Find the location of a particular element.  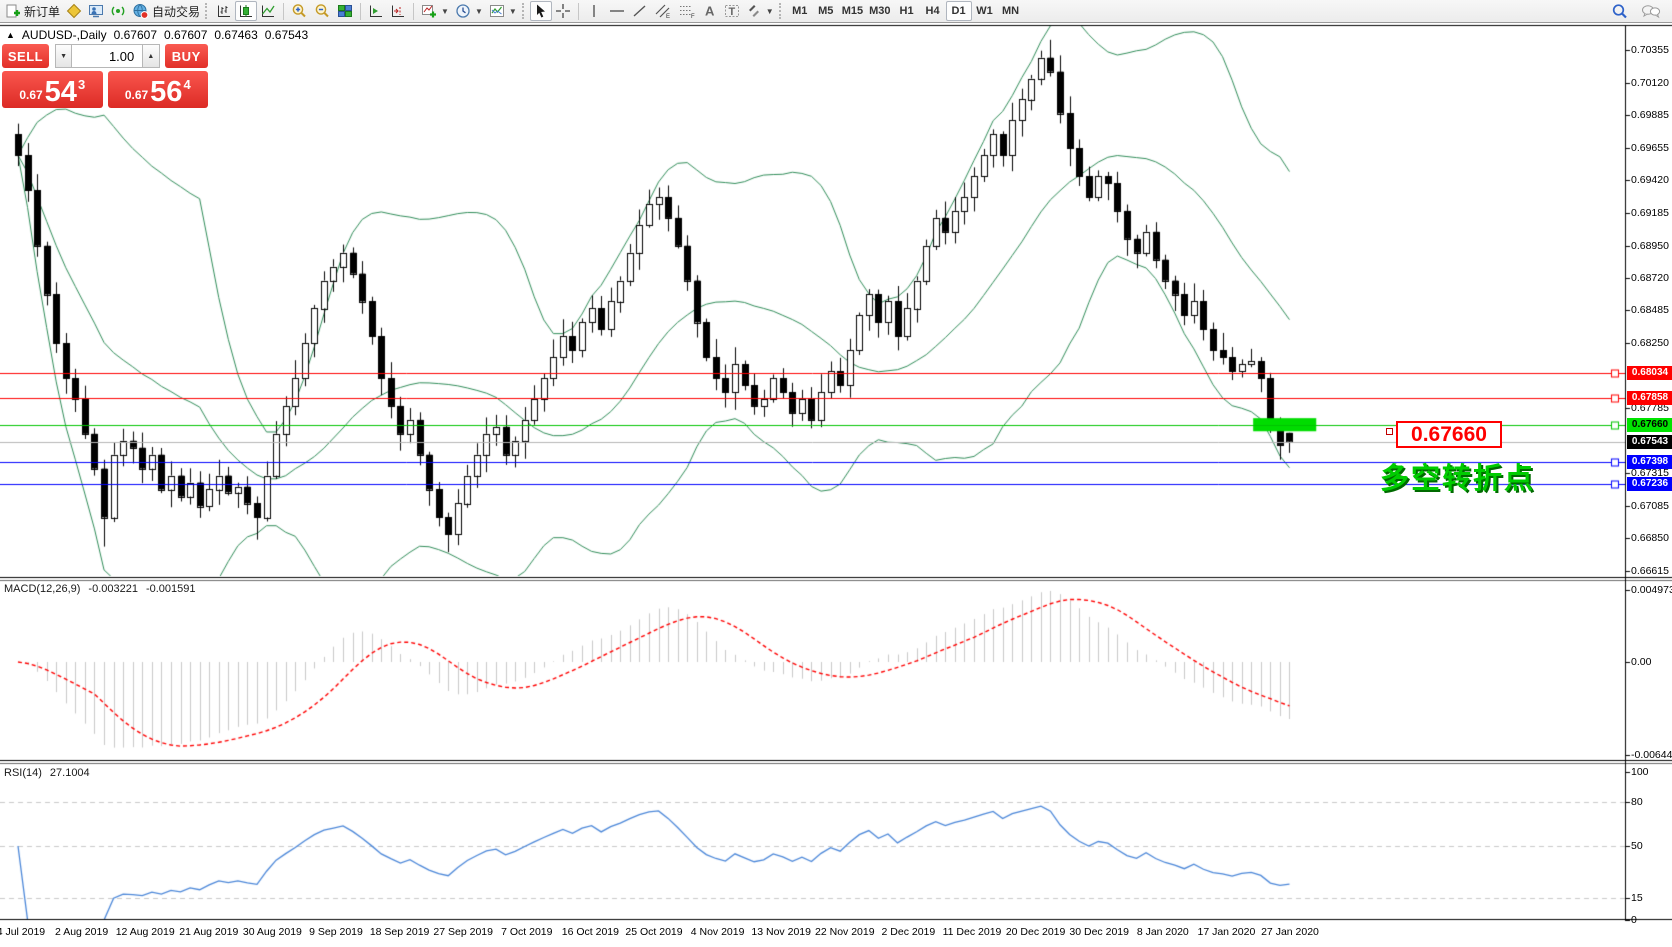

tile-windows-button is located at coordinates (345, 11).